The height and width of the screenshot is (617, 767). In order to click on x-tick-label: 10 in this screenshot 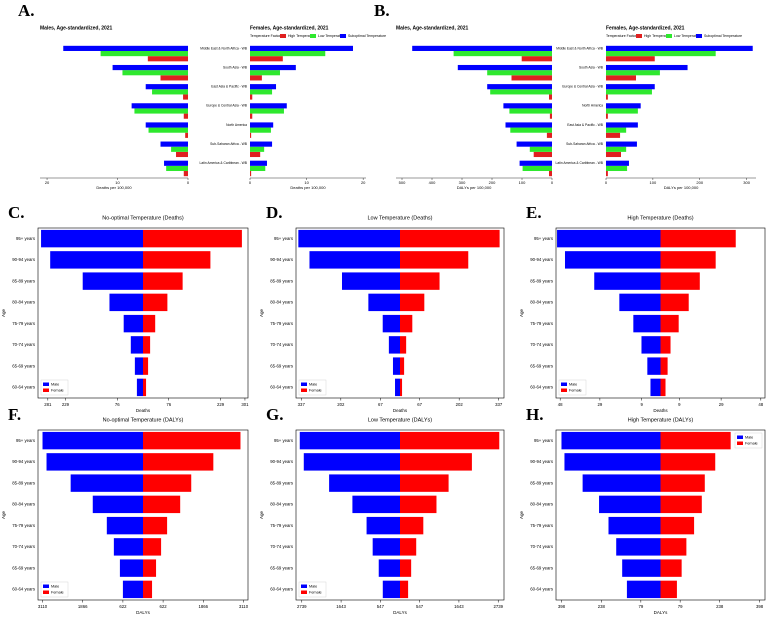, I will do `click(306, 182)`.